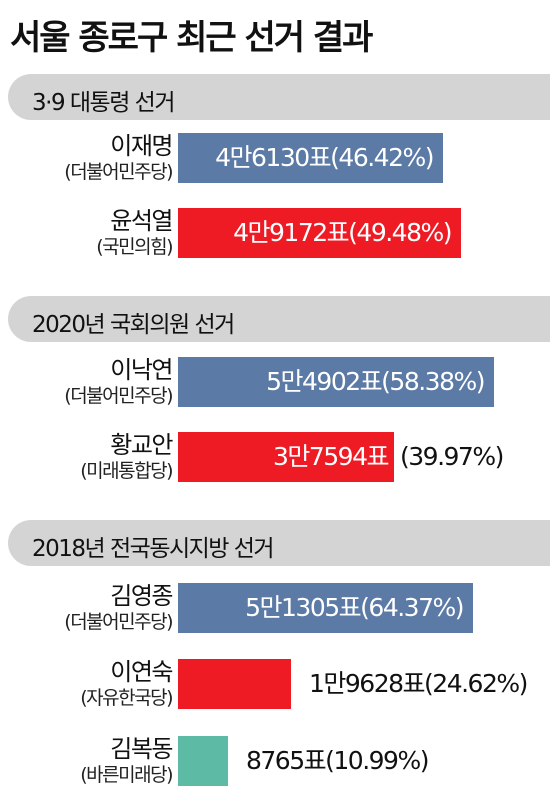 Image resolution: width=550 pixels, height=800 pixels. What do you see at coordinates (279, 97) in the screenshot?
I see `section-header: 3·9 대통령 선거` at bounding box center [279, 97].